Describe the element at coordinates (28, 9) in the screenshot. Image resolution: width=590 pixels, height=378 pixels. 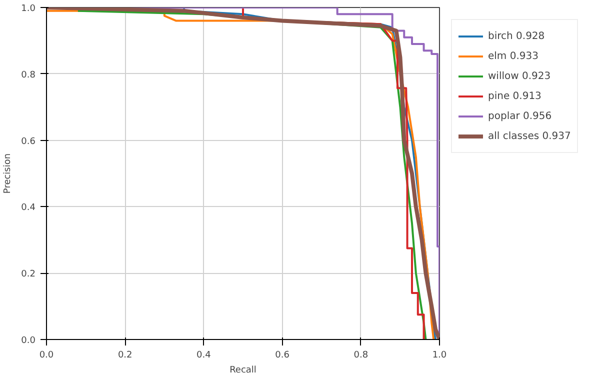
I see `y-tick-label: 1.0` at that location.